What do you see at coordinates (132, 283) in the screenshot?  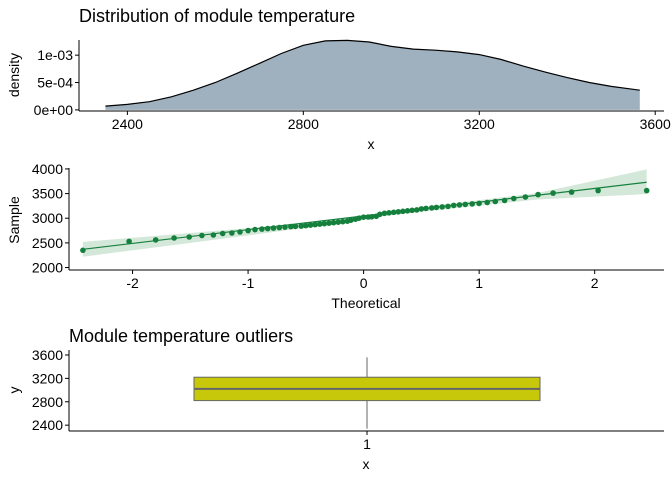 I see `qq-x-tick-label: -2` at bounding box center [132, 283].